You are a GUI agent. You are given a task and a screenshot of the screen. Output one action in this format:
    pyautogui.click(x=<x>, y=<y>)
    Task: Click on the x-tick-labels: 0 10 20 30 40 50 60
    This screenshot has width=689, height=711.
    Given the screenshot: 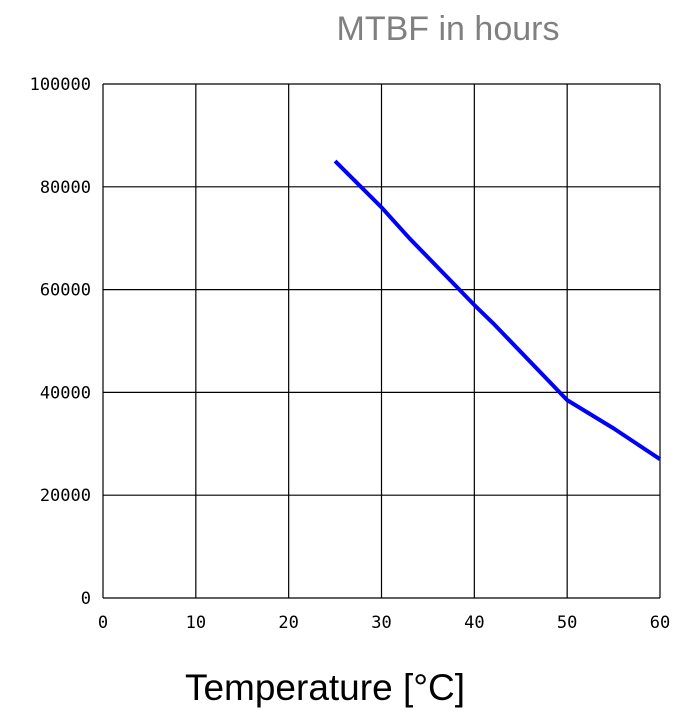 What is the action you would take?
    pyautogui.click(x=384, y=623)
    